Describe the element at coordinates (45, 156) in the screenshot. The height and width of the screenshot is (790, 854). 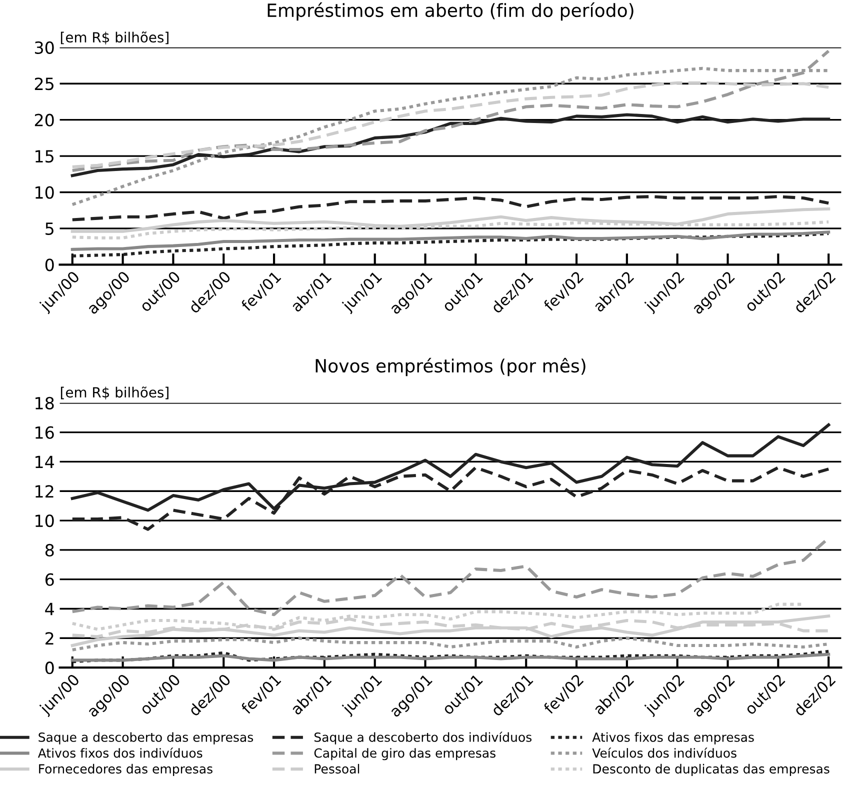
I see `y-tick-label: 15` at that location.